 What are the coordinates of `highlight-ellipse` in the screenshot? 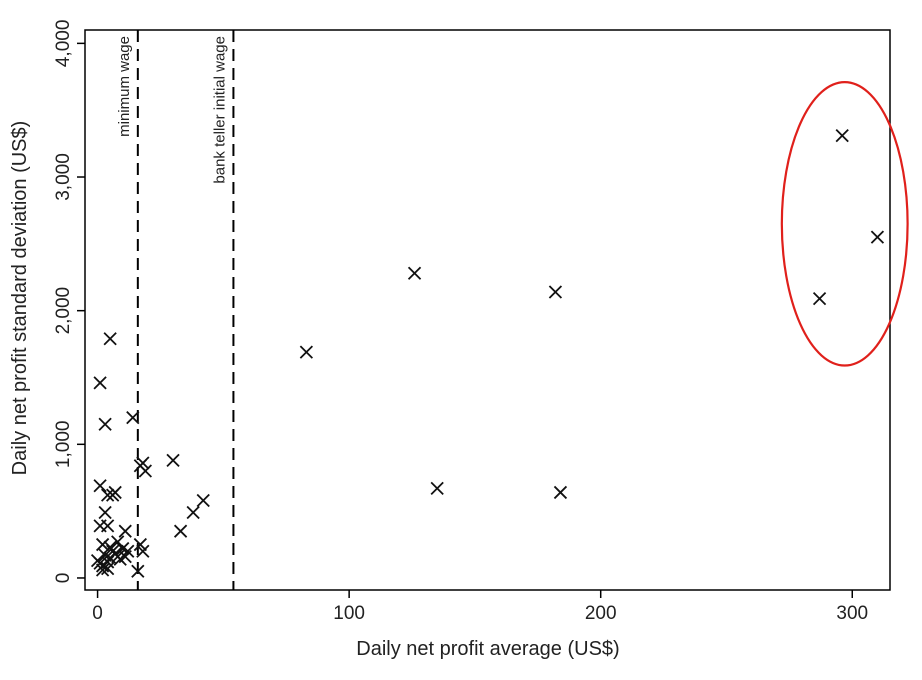 It's located at (844, 224).